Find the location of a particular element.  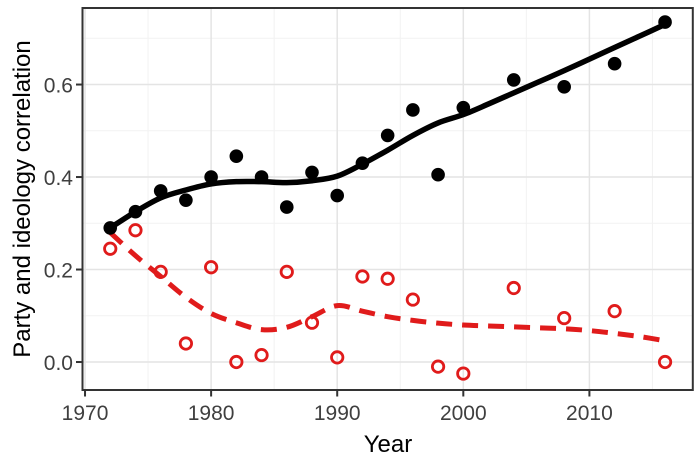

x-tick-label: 2010 is located at coordinates (589, 413).